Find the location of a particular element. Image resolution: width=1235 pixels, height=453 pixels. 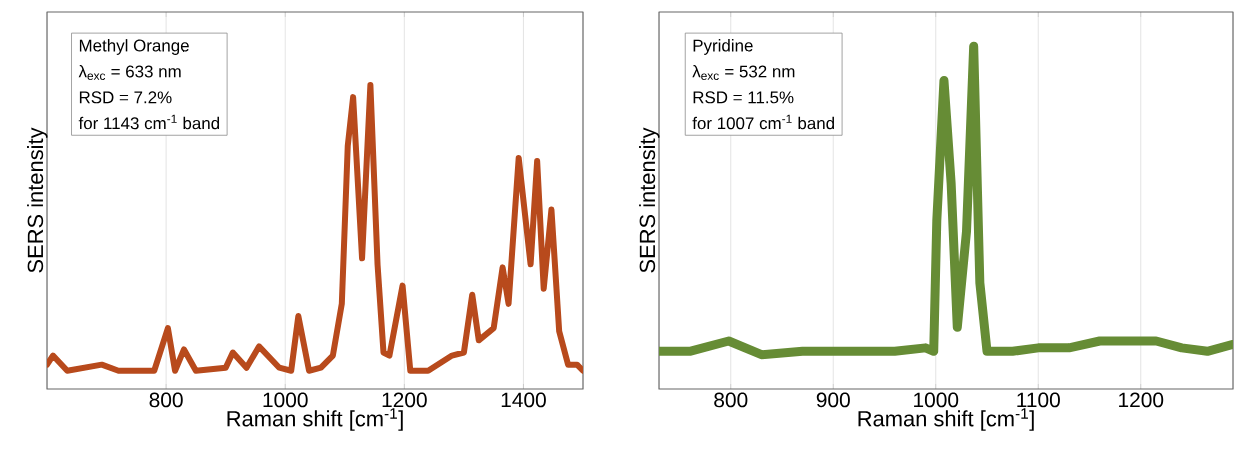

annotation: RSD = 7.2% is located at coordinates (125, 97).